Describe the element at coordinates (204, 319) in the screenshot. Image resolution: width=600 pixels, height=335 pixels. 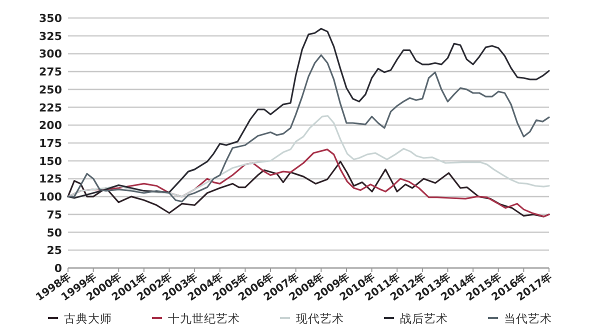
I see `legend-label: 十九世纪艺术` at that location.